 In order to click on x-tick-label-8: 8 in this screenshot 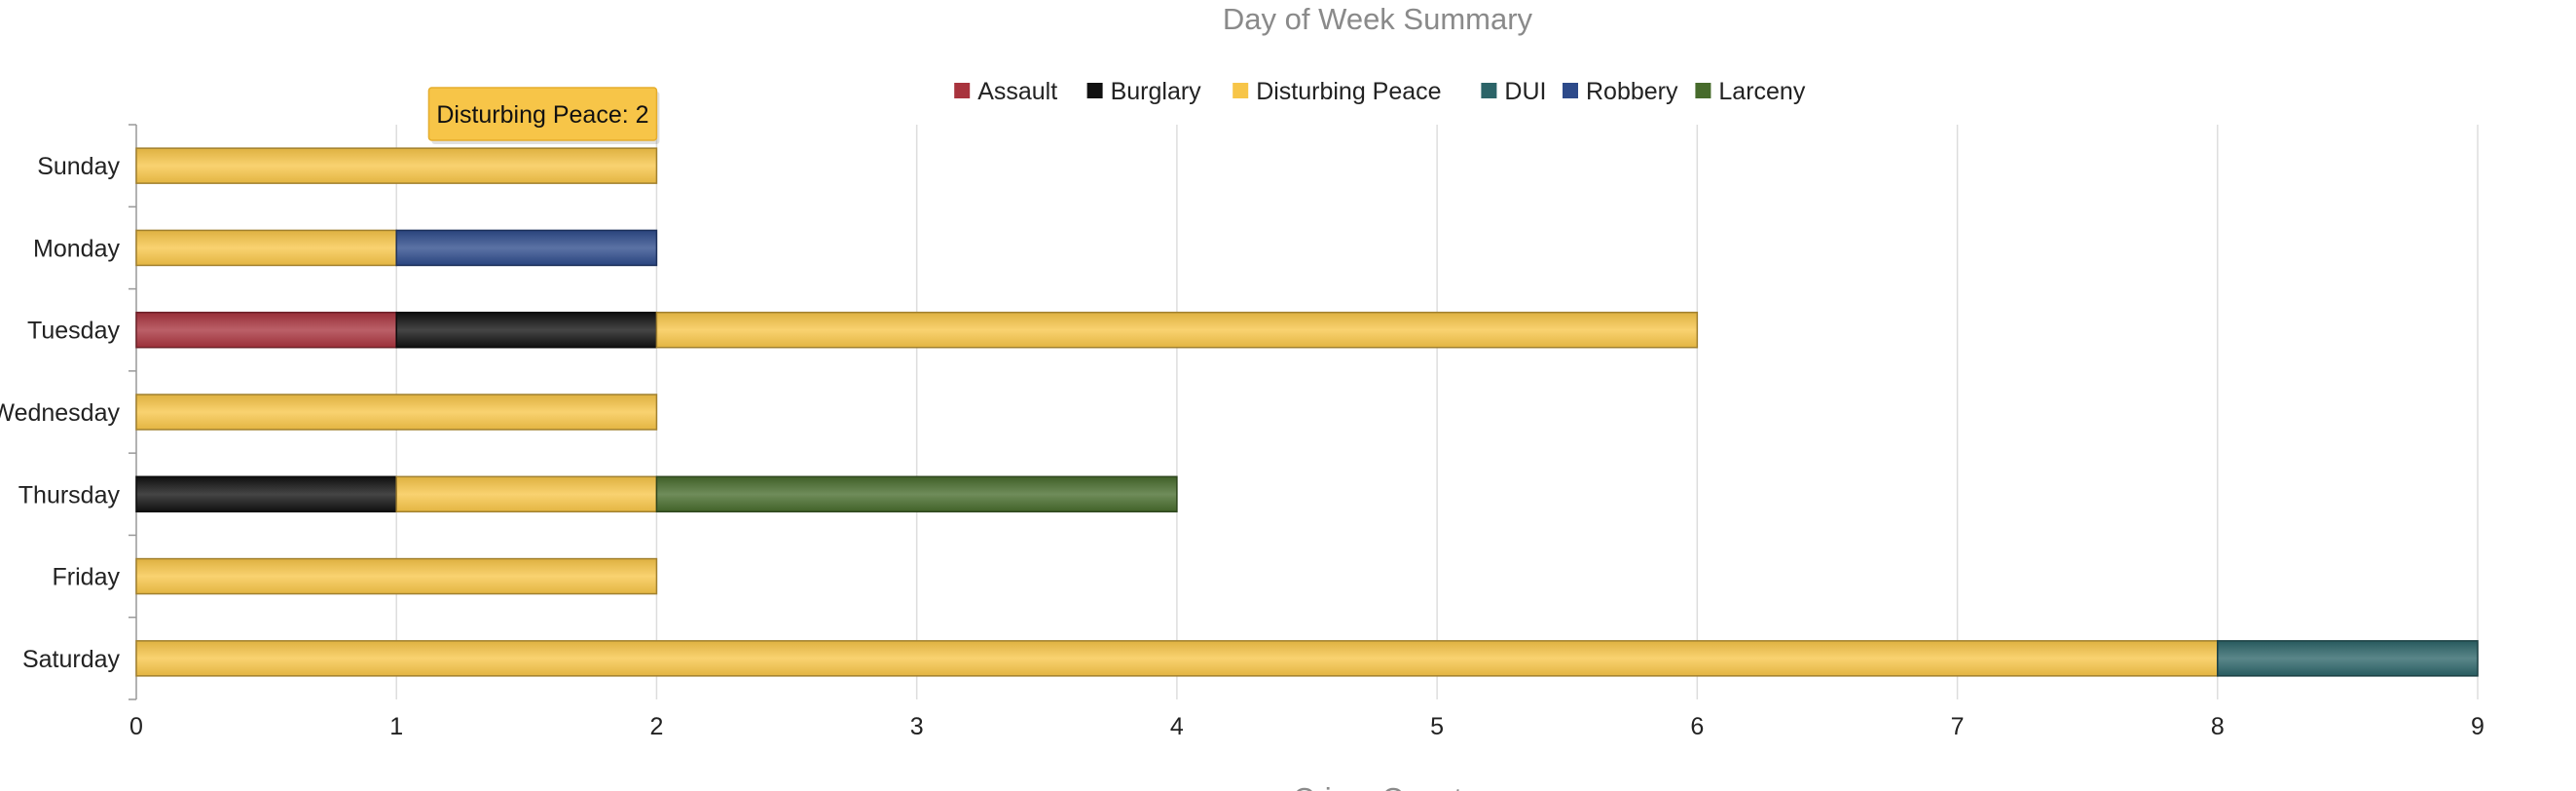, I will do `click(2218, 727)`.